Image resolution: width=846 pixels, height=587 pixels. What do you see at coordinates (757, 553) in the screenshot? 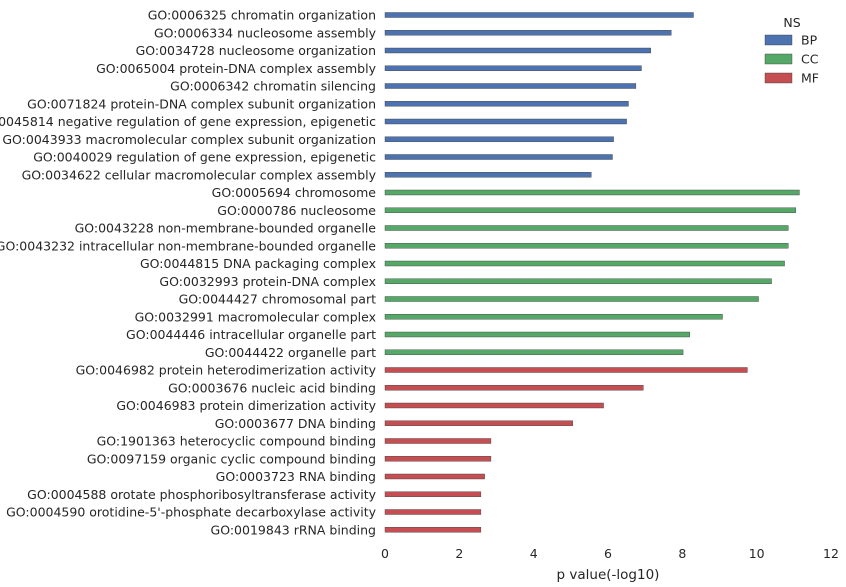
I see `x-tick-label: 10` at bounding box center [757, 553].